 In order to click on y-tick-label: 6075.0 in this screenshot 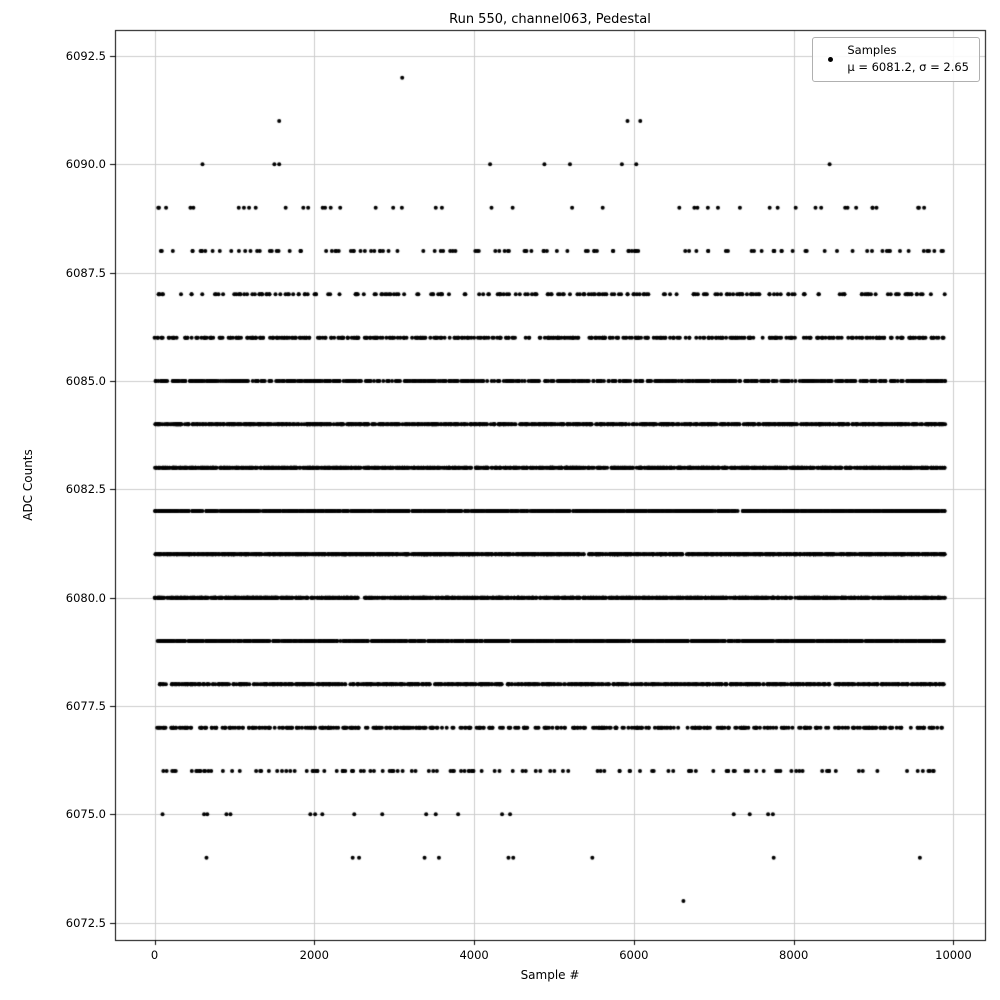, I will do `click(85, 814)`.